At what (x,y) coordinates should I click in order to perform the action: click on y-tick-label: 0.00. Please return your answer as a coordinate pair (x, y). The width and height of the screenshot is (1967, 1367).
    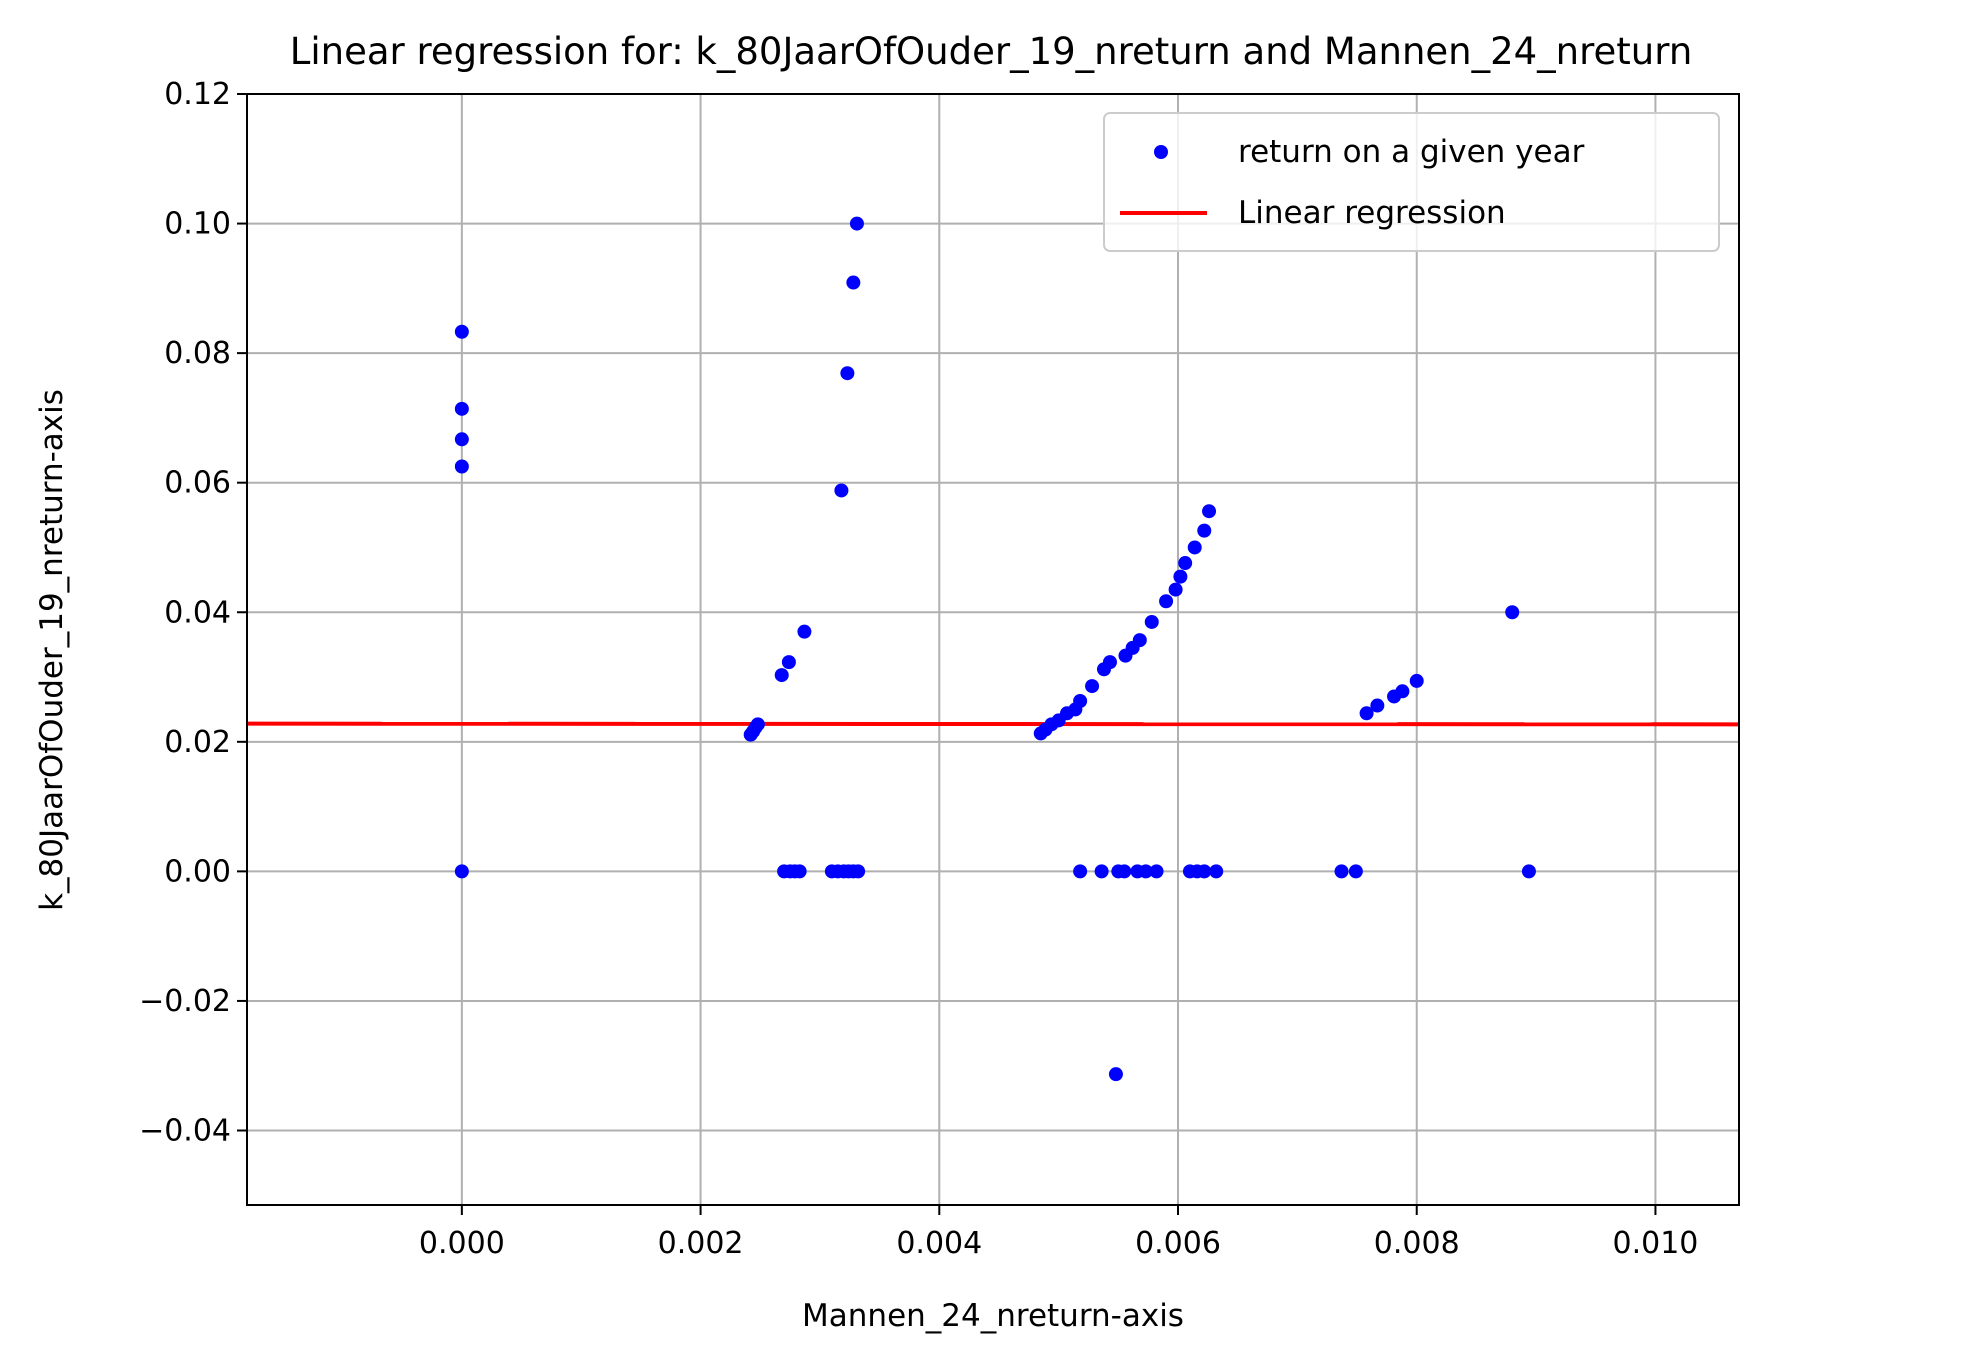
    Looking at the image, I should click on (197, 871).